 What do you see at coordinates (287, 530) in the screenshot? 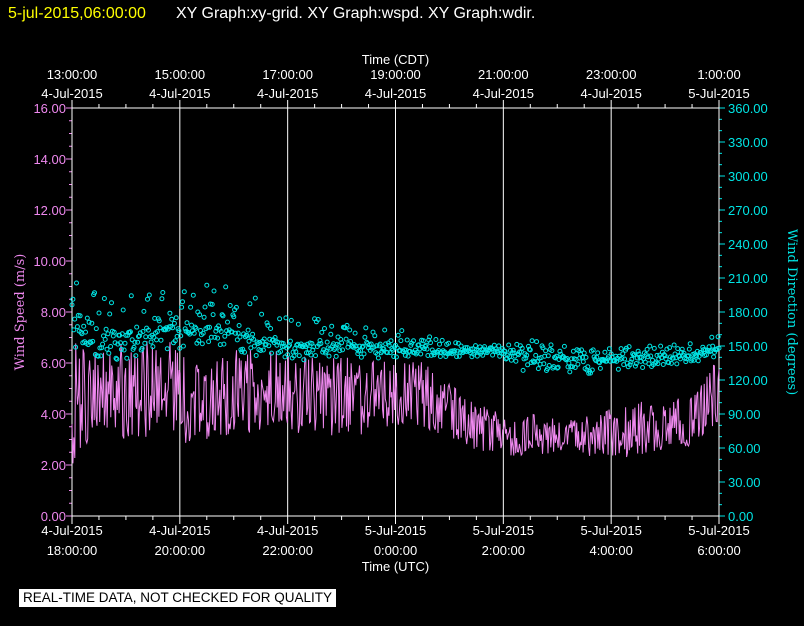
I see `bottom-tick-date: 4-Jul-2015` at bounding box center [287, 530].